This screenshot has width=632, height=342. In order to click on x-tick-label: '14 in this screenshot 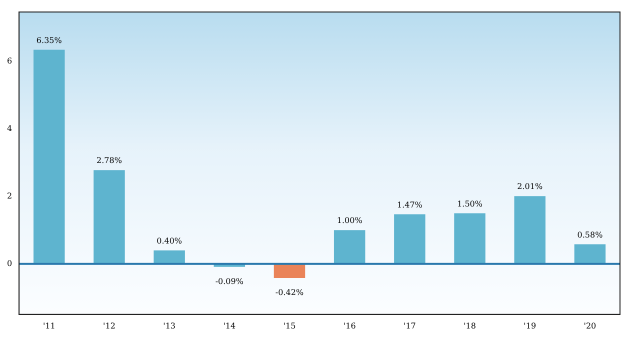, I will do `click(229, 325)`.